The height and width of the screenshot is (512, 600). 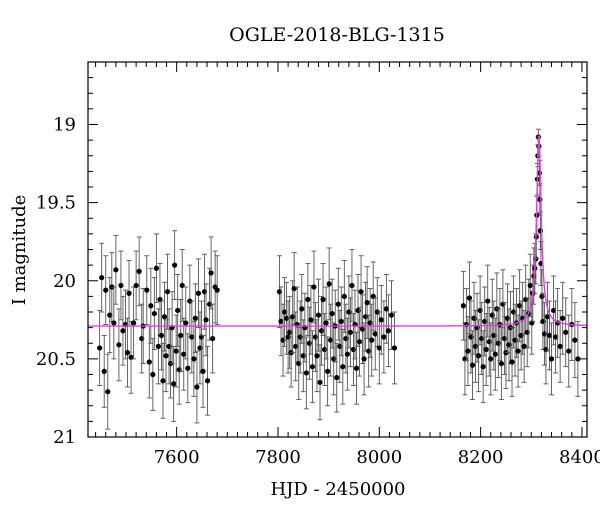 What do you see at coordinates (56, 359) in the screenshot?
I see `y-tick-label: 20.5` at bounding box center [56, 359].